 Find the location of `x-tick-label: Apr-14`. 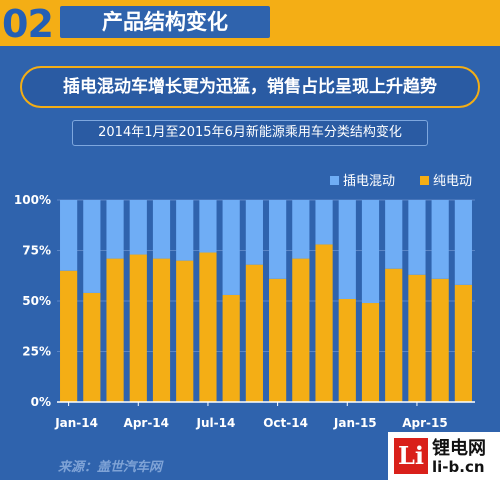

x-tick-label: Apr-14 is located at coordinates (146, 423).